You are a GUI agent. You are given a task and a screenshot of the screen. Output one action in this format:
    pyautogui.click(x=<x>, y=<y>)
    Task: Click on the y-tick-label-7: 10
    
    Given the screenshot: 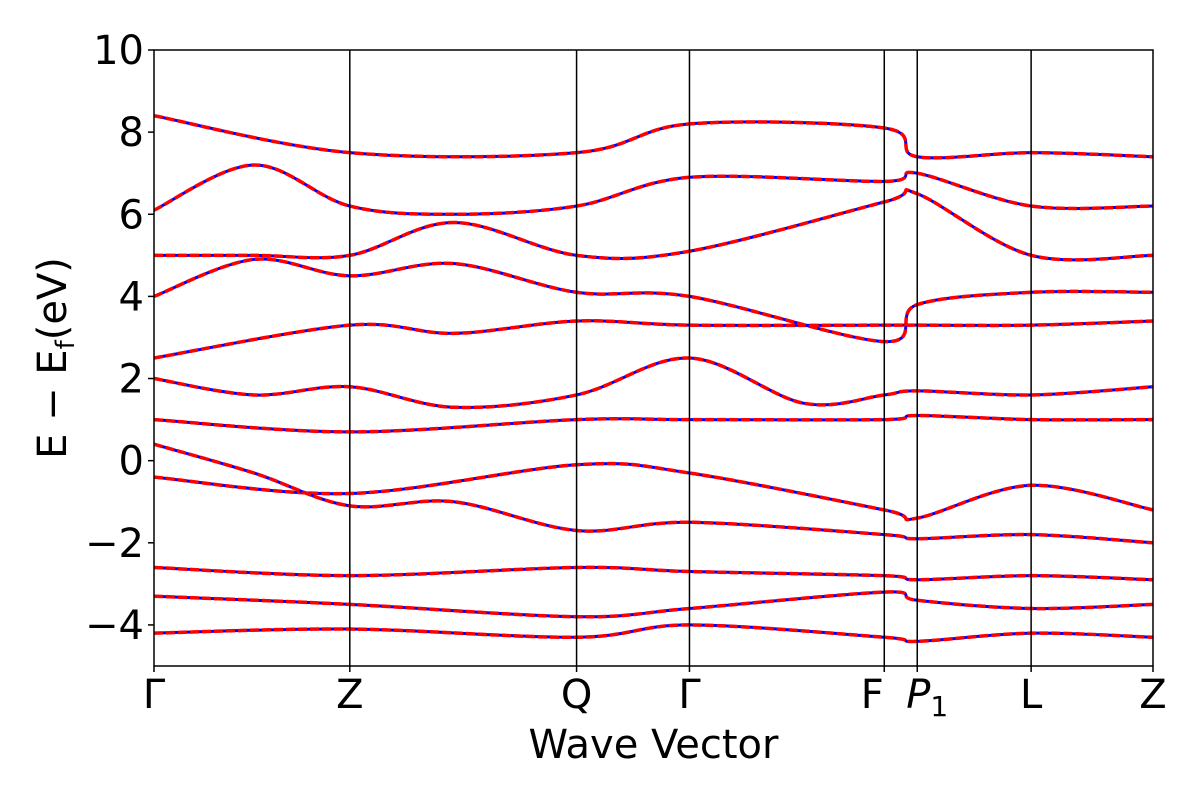 What is the action you would take?
    pyautogui.click(x=118, y=51)
    